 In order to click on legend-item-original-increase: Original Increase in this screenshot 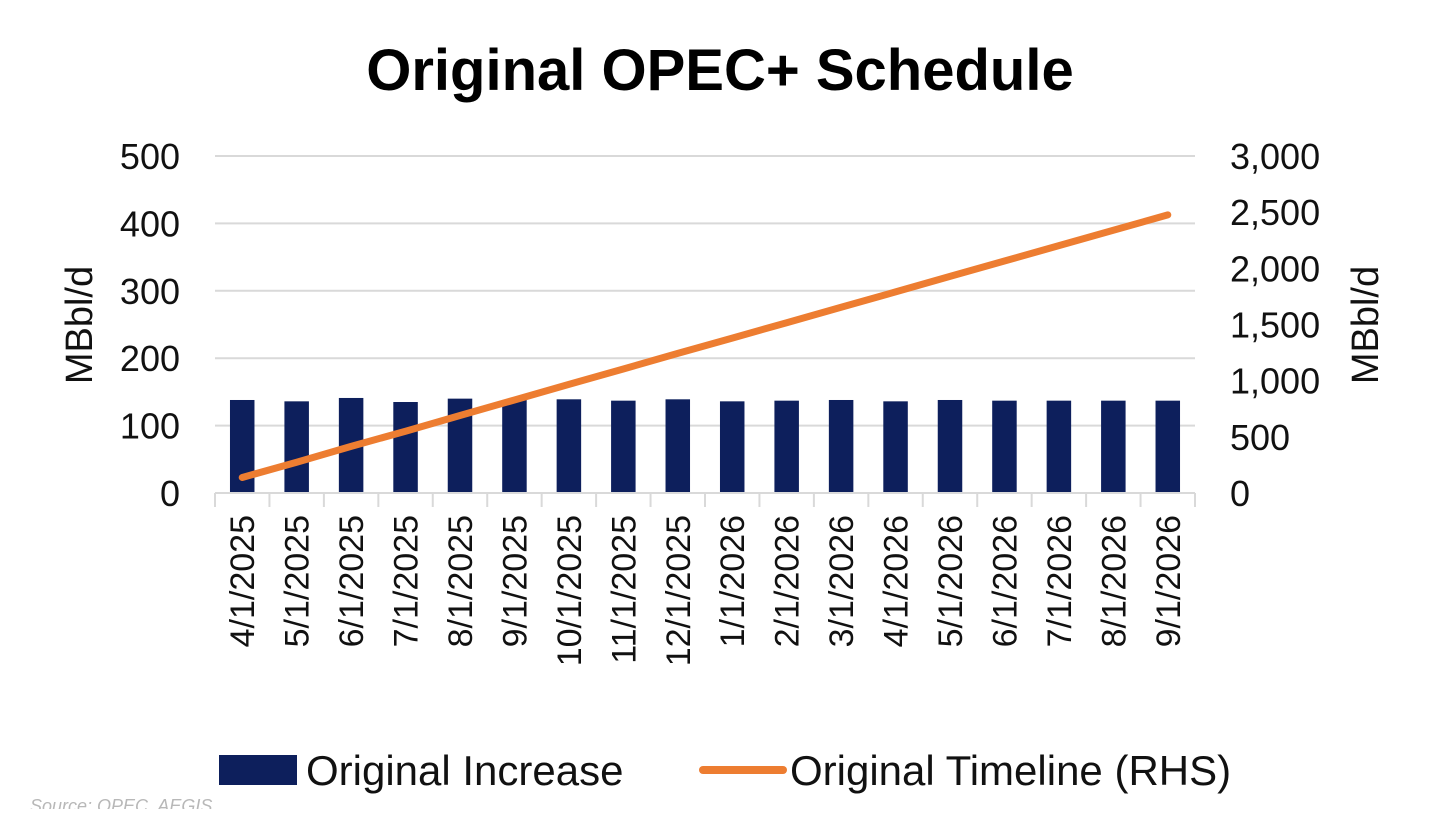, I will do `click(421, 770)`.